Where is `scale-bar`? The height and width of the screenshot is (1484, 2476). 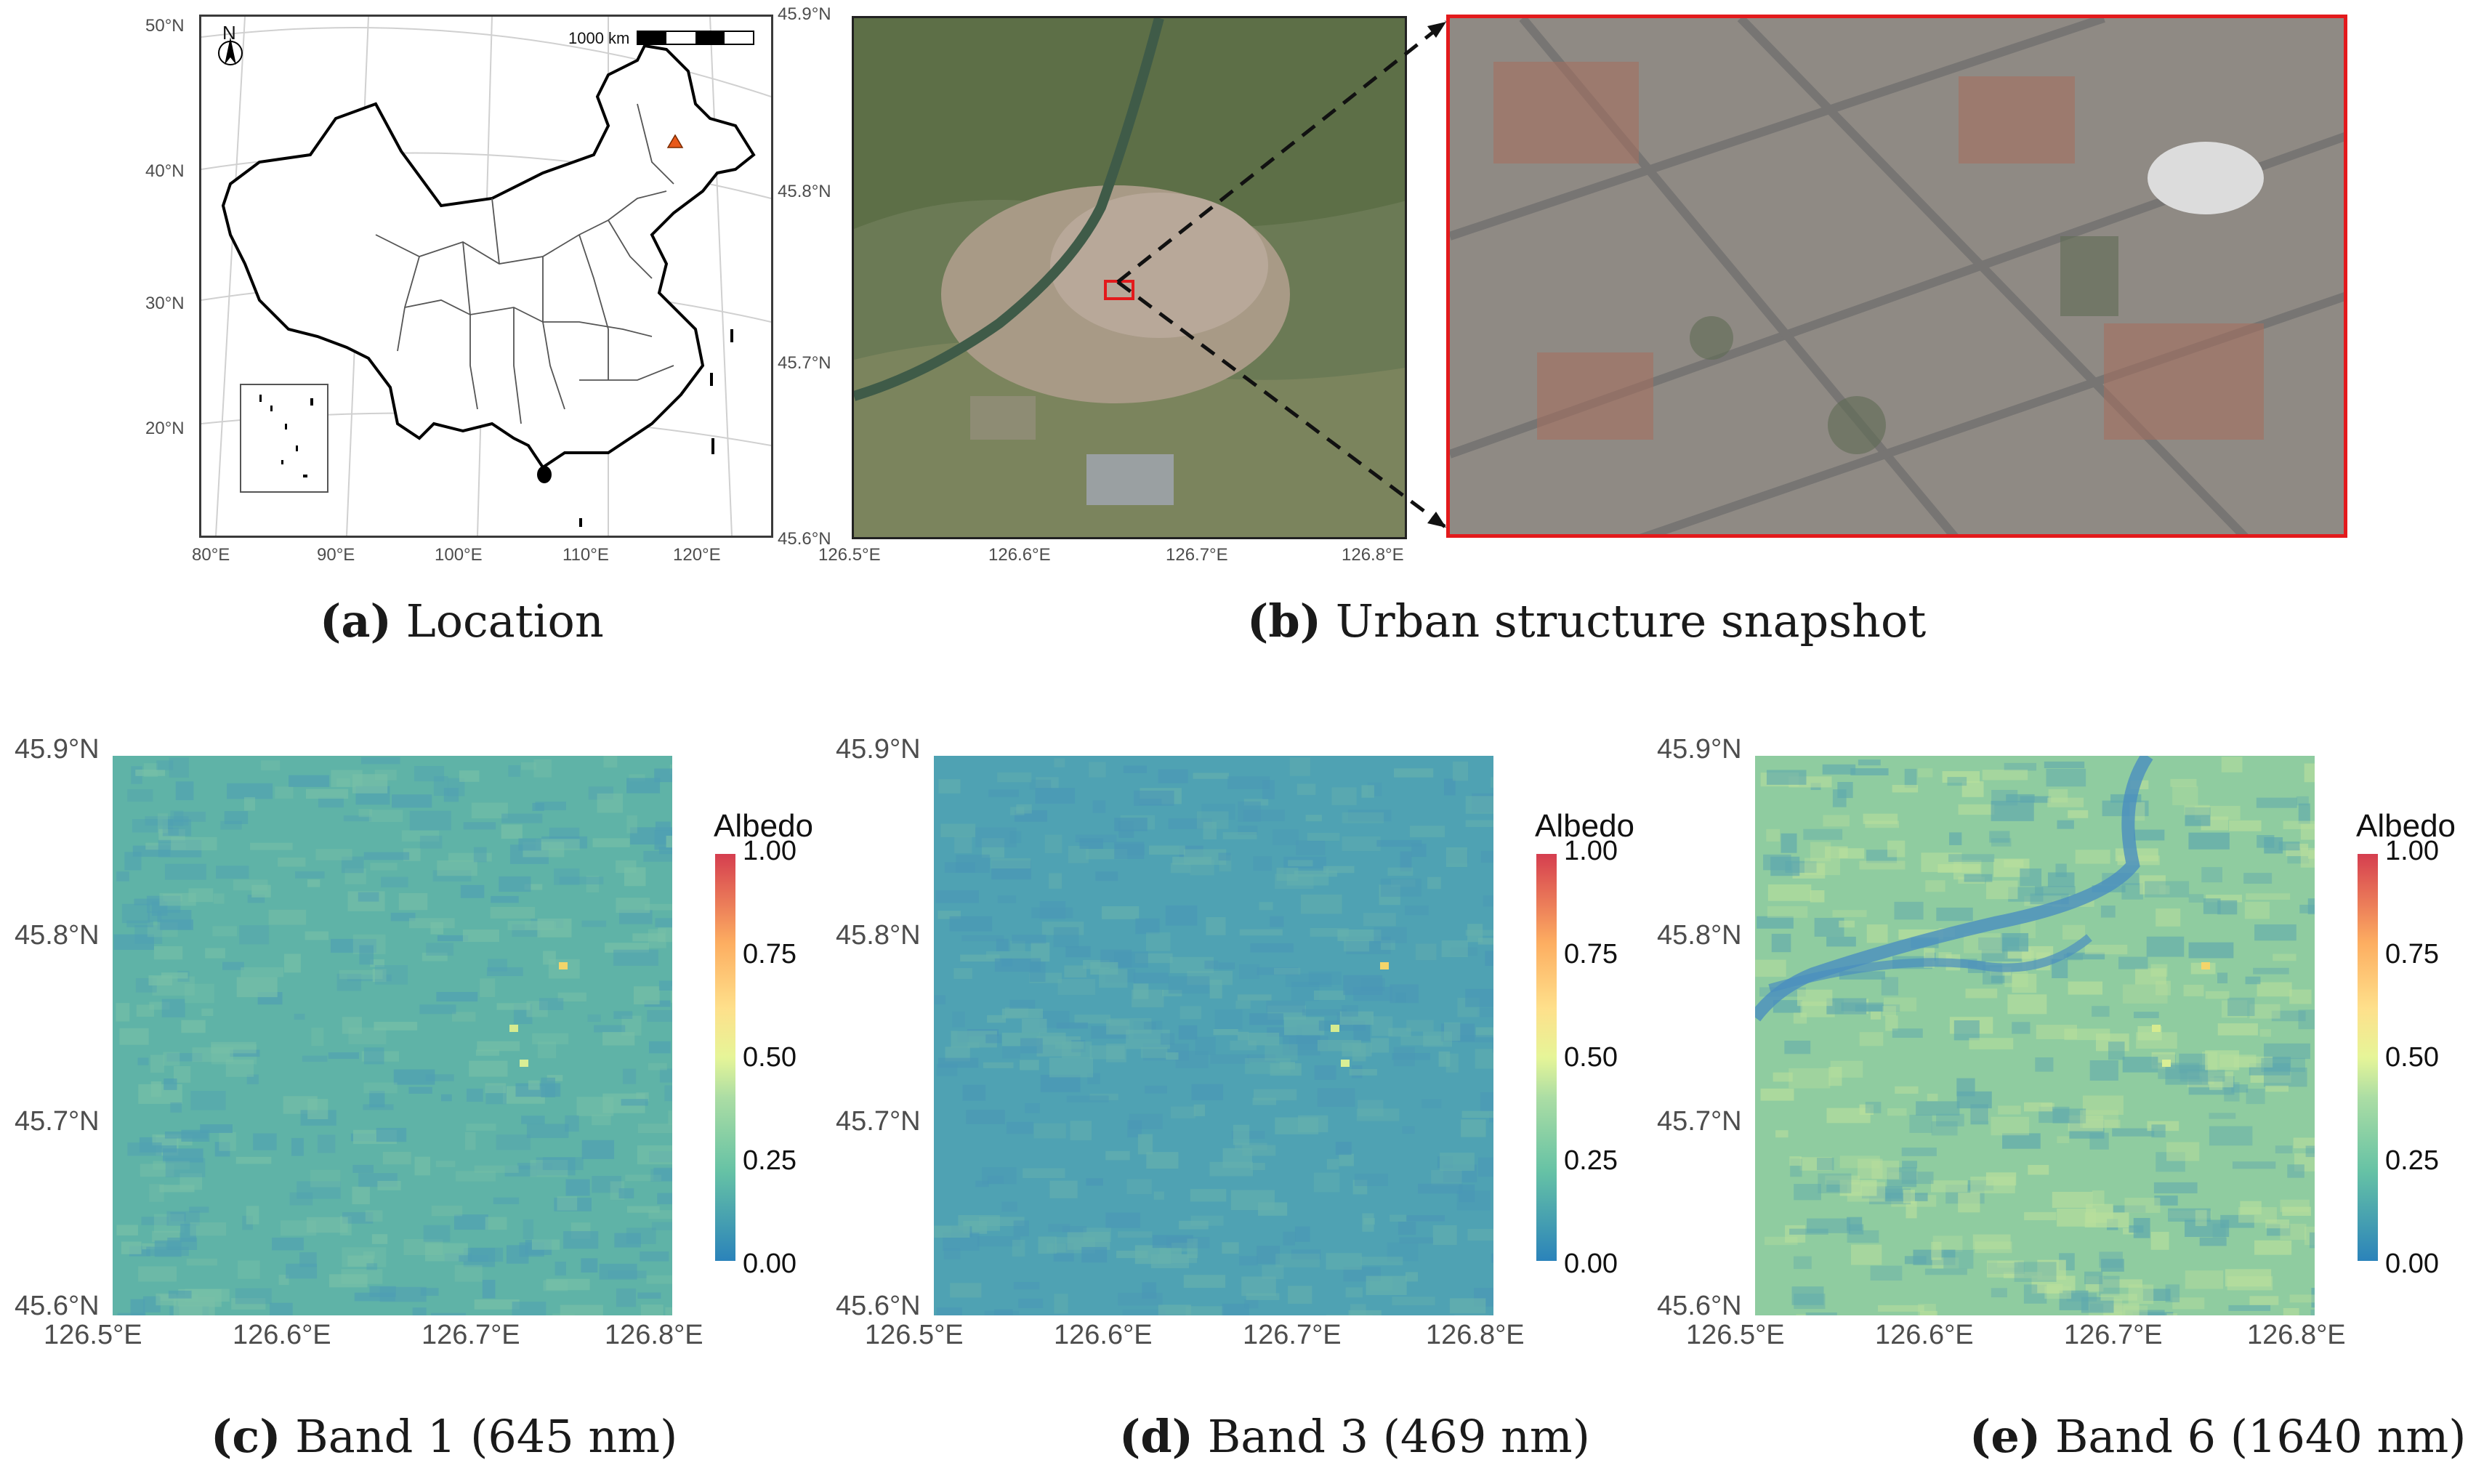 scale-bar is located at coordinates (695, 38).